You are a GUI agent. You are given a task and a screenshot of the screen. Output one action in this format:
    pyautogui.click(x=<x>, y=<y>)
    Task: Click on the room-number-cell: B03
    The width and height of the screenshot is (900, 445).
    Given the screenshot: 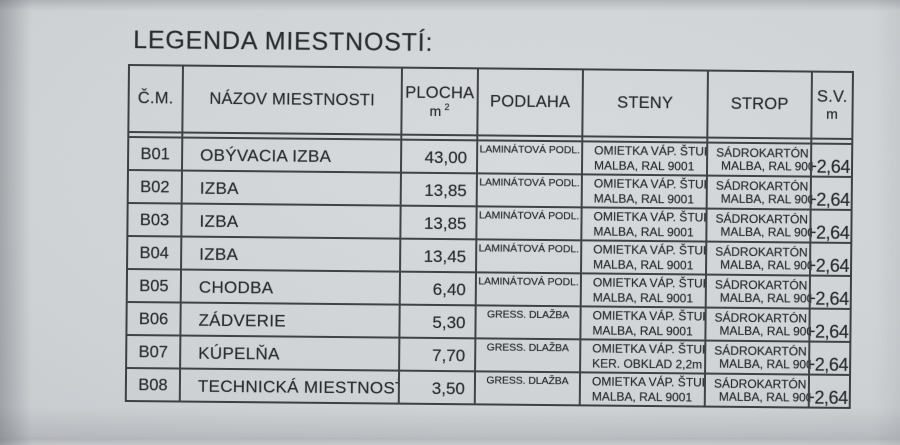 What is the action you would take?
    pyautogui.click(x=154, y=219)
    